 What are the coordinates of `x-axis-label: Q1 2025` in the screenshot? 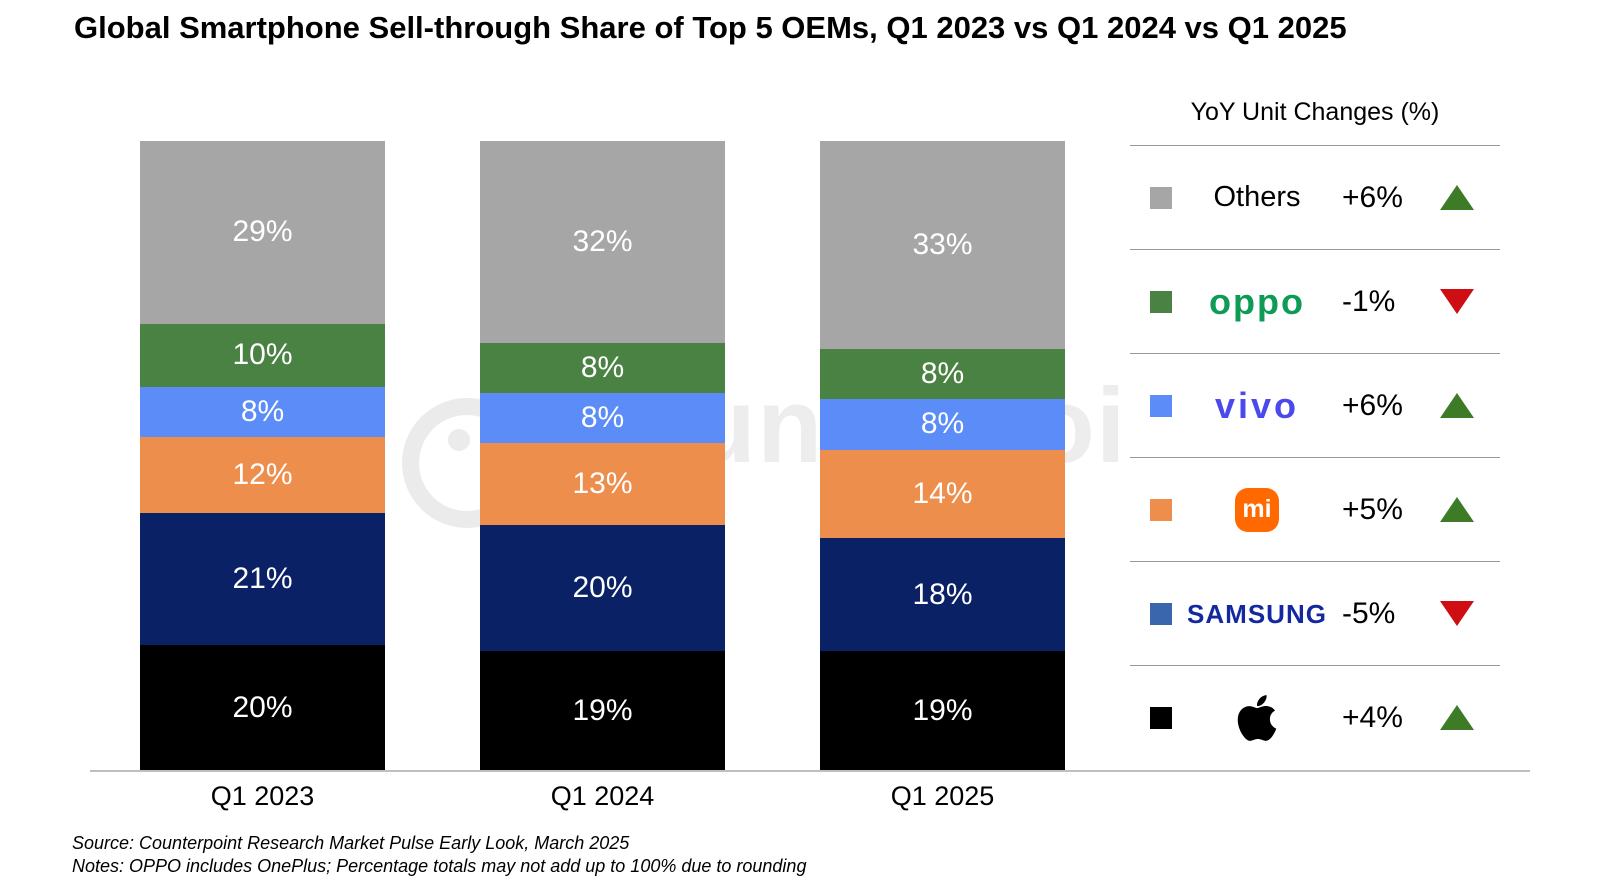 It's located at (942, 796).